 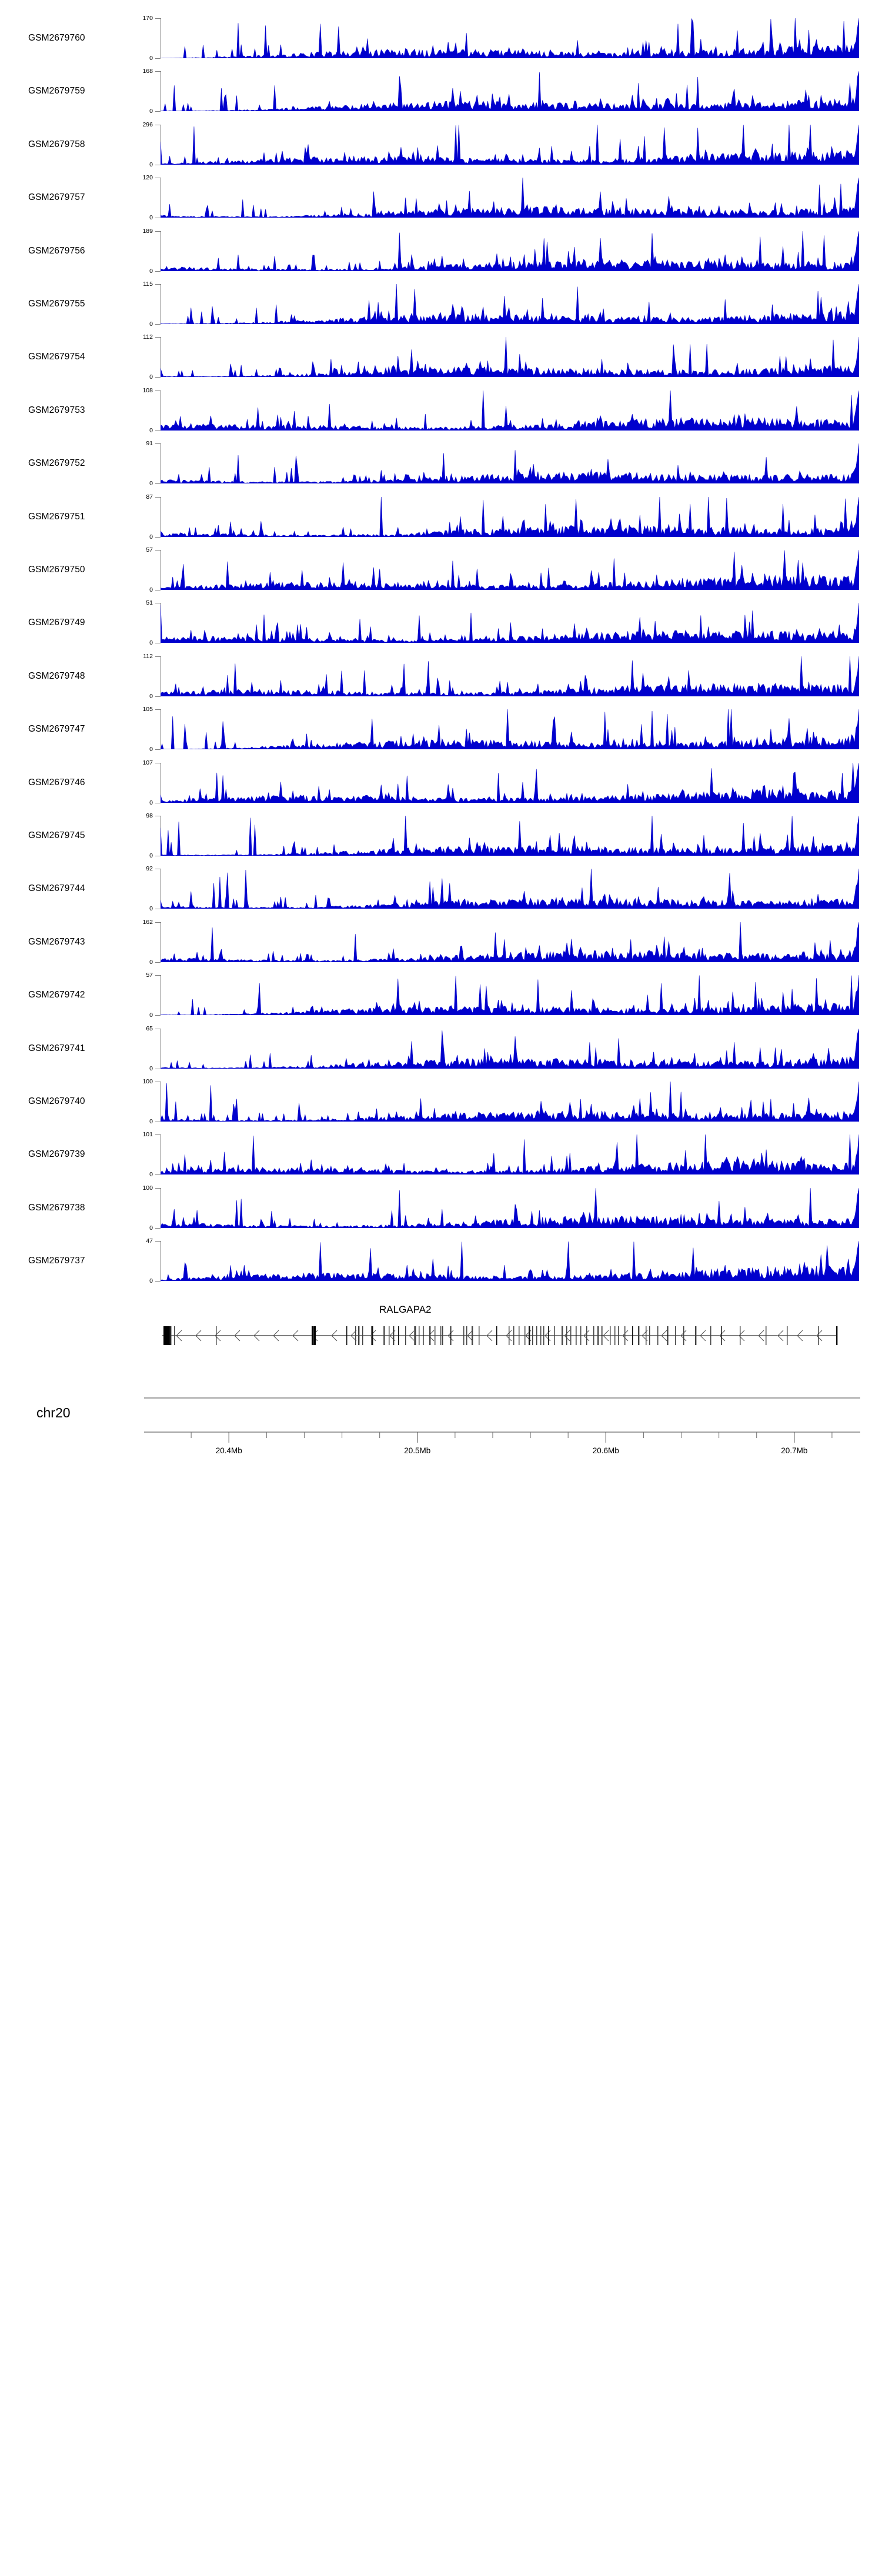 What do you see at coordinates (56, 782) in the screenshot?
I see `track-sample-label: GSM2679746` at bounding box center [56, 782].